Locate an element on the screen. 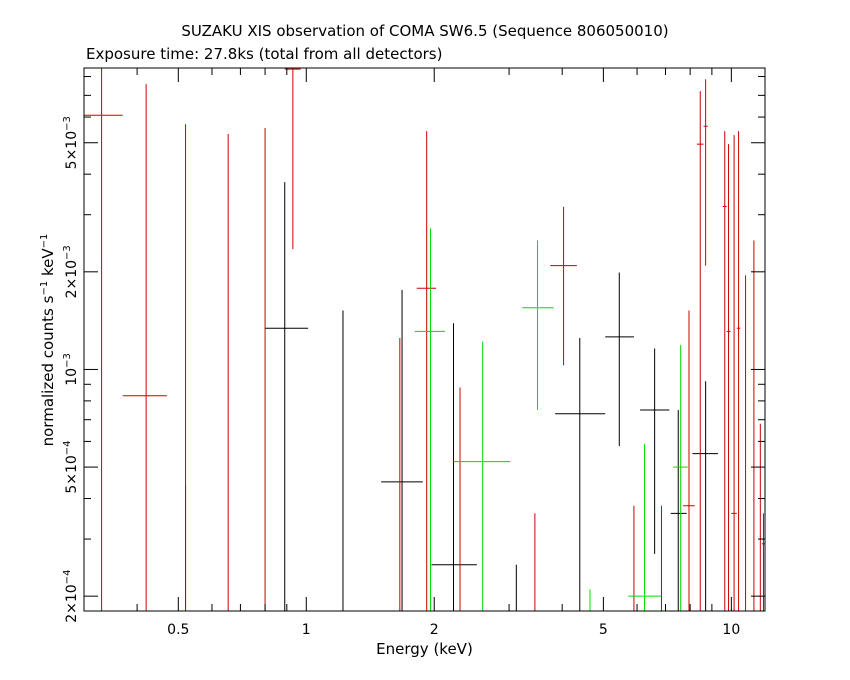 The width and height of the screenshot is (850, 680). y-axis-label-main: normalized counts s is located at coordinates (48, 371).